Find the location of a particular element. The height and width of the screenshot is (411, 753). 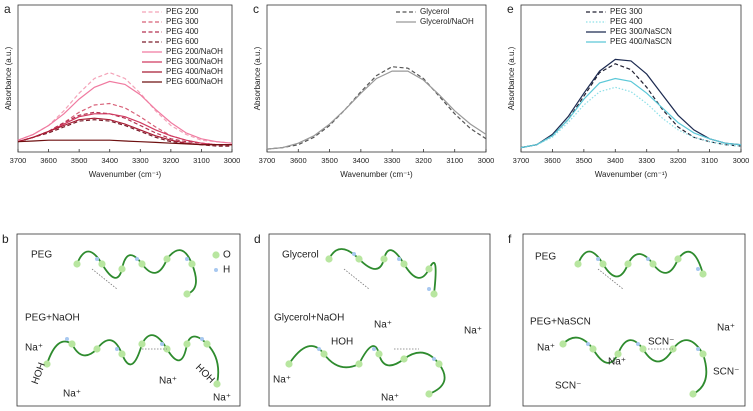

legend-label: PEG 600/NaOH is located at coordinates (194, 81).